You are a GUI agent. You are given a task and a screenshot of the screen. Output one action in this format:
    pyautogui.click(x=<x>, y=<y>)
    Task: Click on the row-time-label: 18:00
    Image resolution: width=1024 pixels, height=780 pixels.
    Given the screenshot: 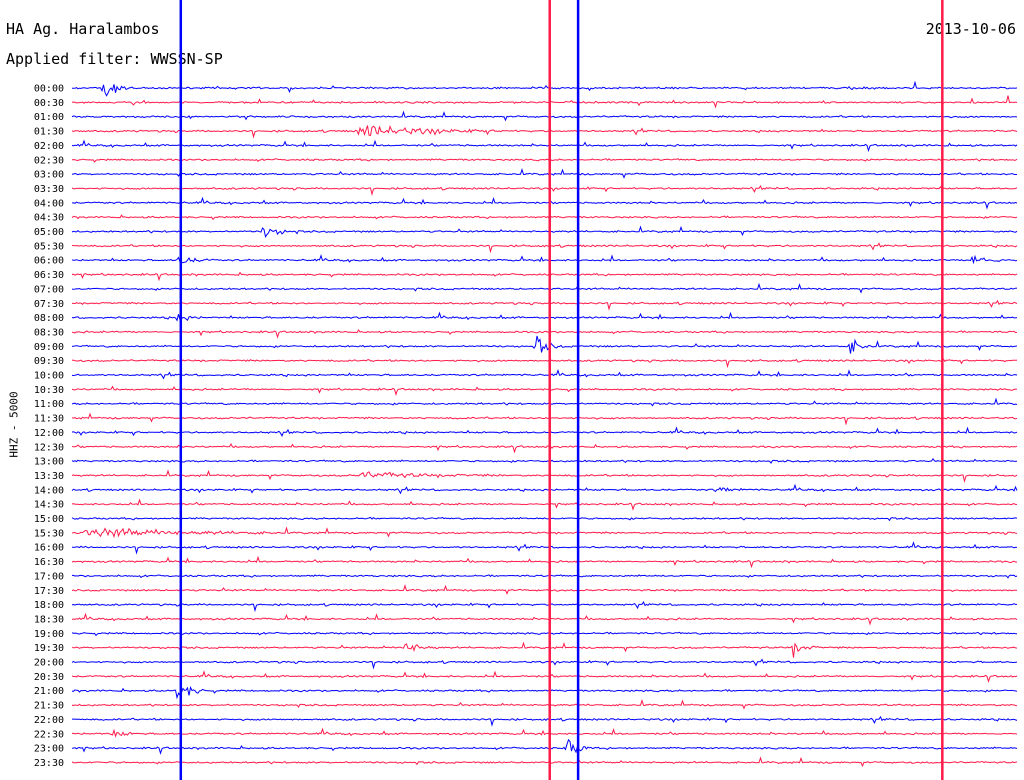 What is the action you would take?
    pyautogui.click(x=49, y=605)
    